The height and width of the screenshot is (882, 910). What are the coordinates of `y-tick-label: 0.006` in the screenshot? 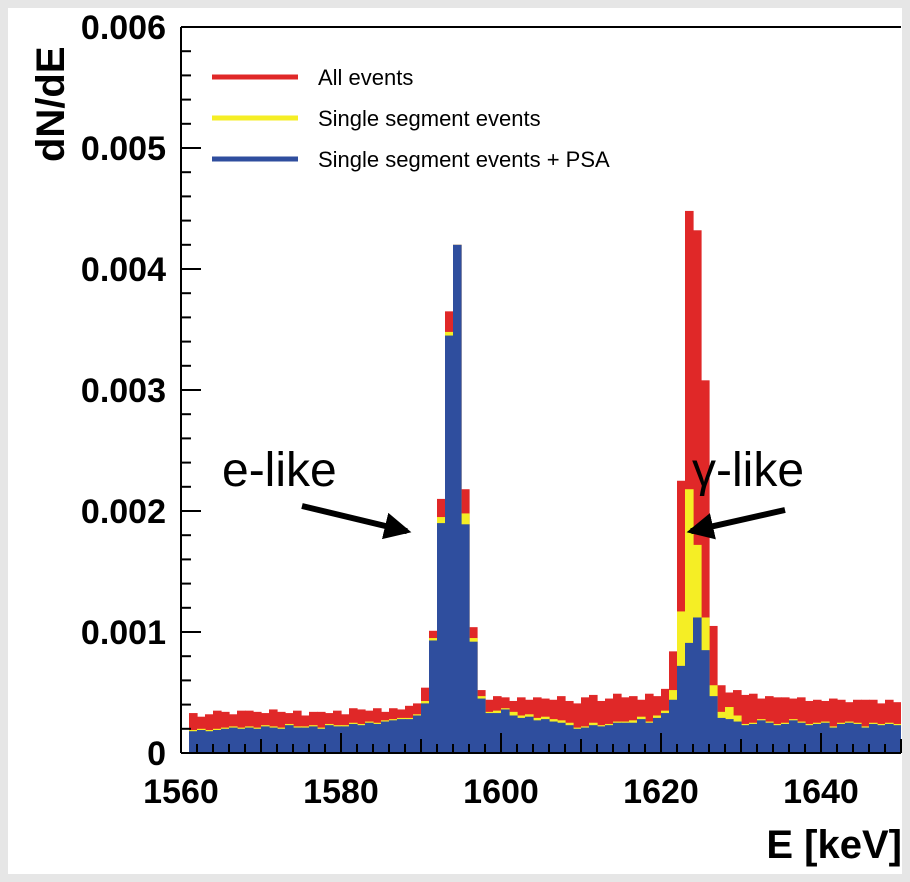 It's located at (123, 28).